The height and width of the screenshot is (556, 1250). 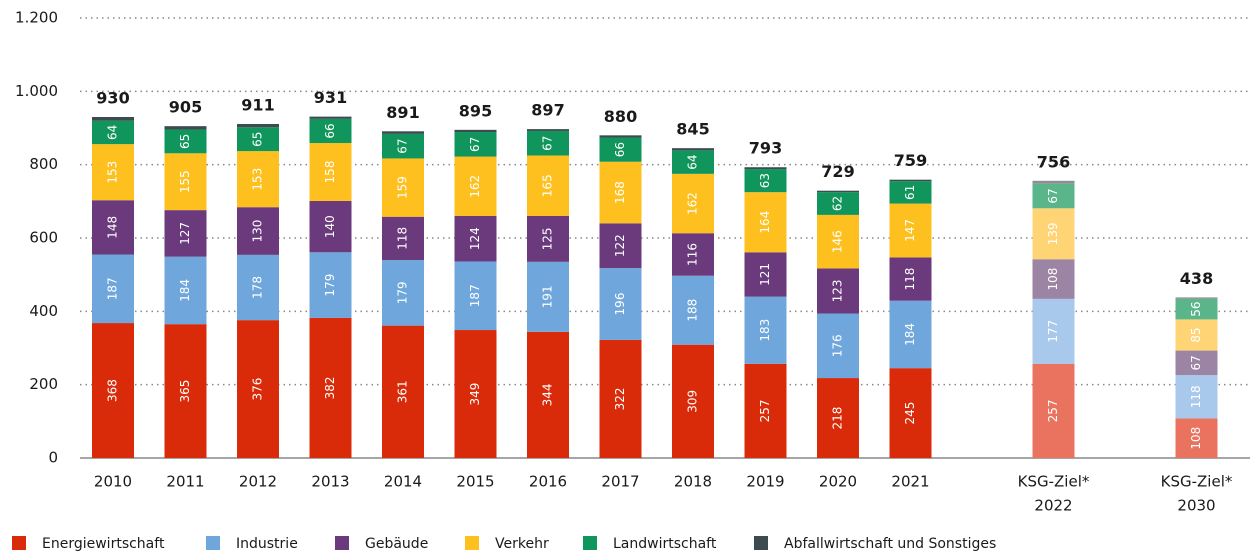 I want to click on value-label: 176, so click(x=838, y=345).